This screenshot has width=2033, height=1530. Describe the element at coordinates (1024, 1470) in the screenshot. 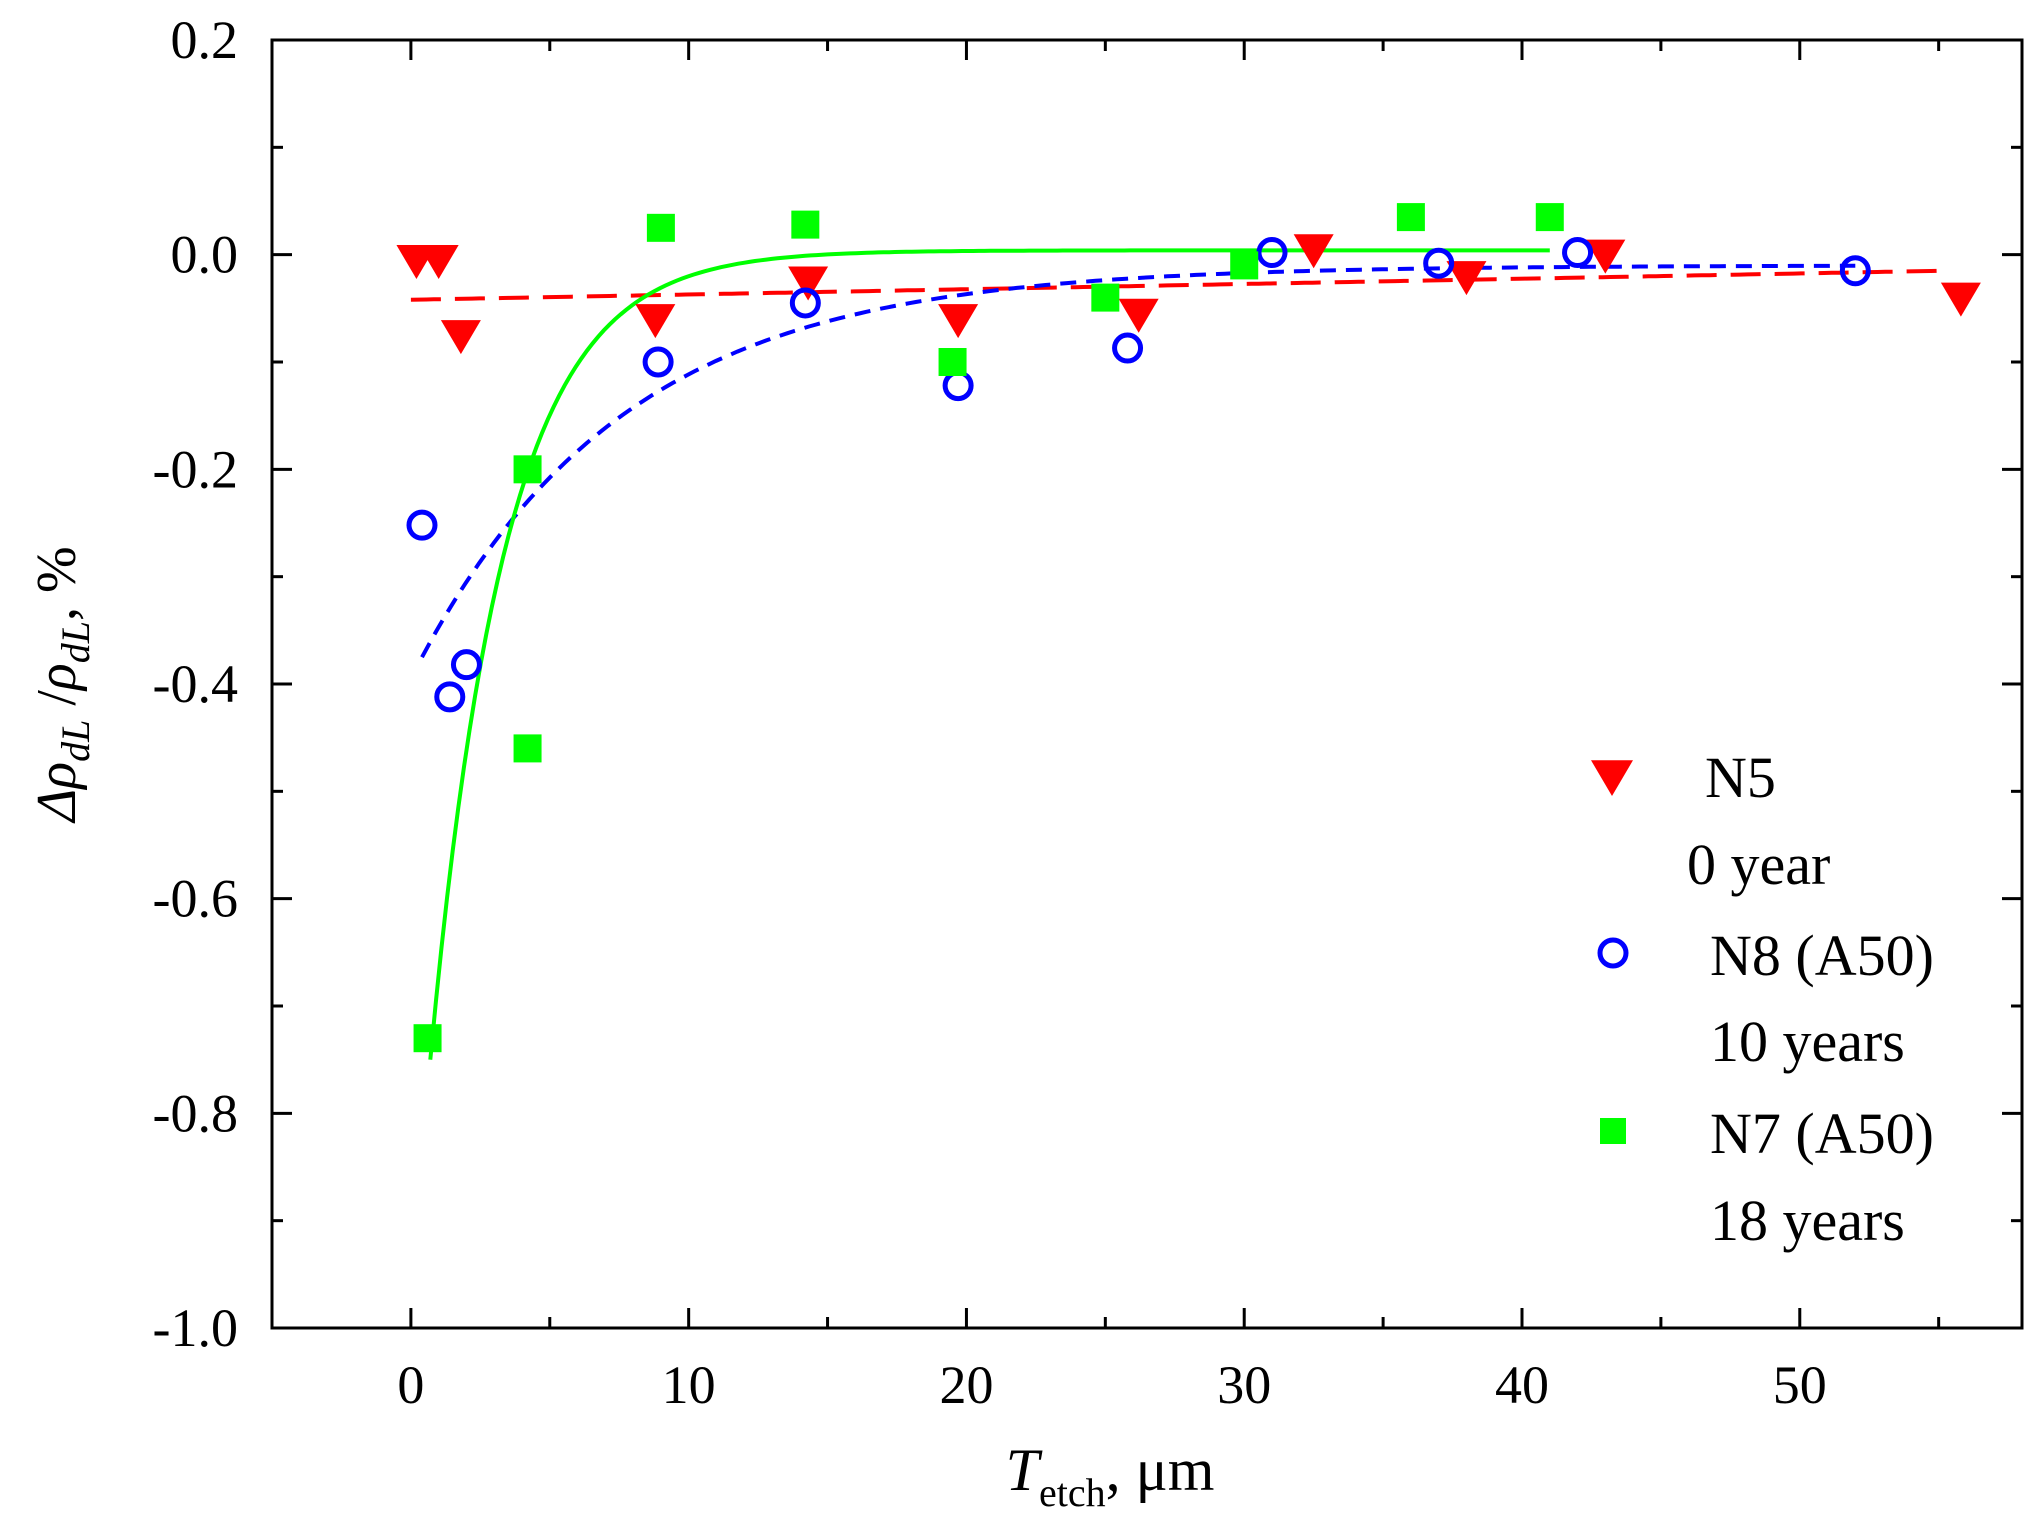

I see `x-title-t: T` at that location.